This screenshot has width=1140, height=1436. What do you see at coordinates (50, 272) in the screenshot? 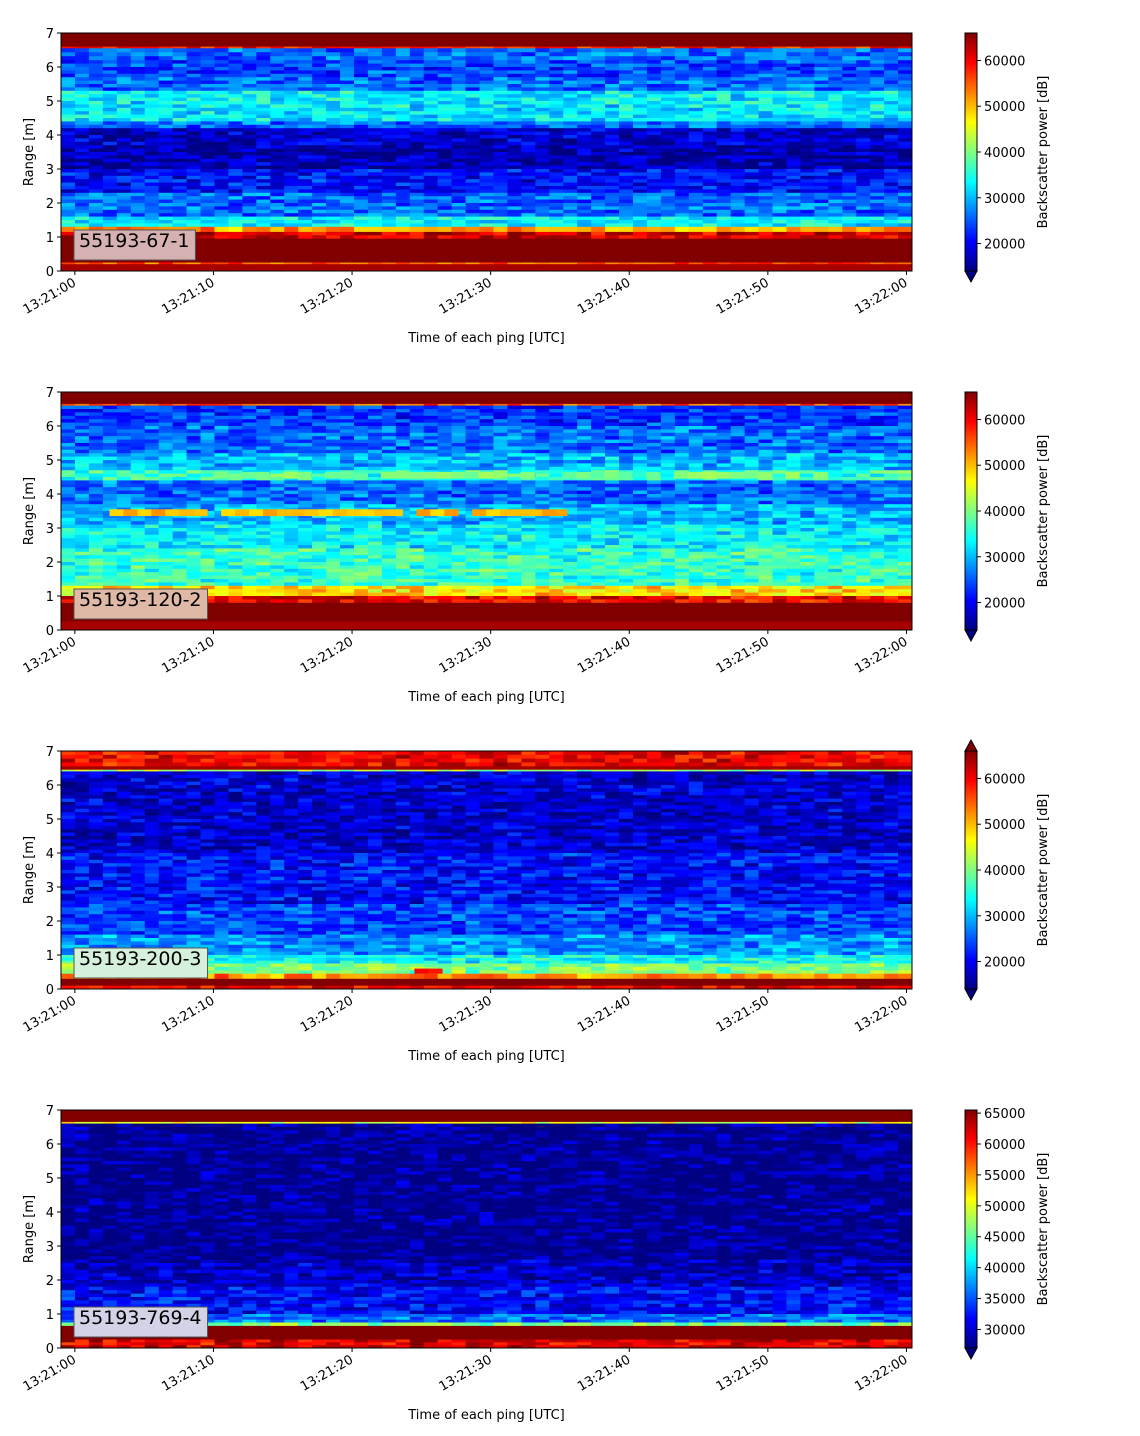
I see `y-tick-label: 0` at bounding box center [50, 272].